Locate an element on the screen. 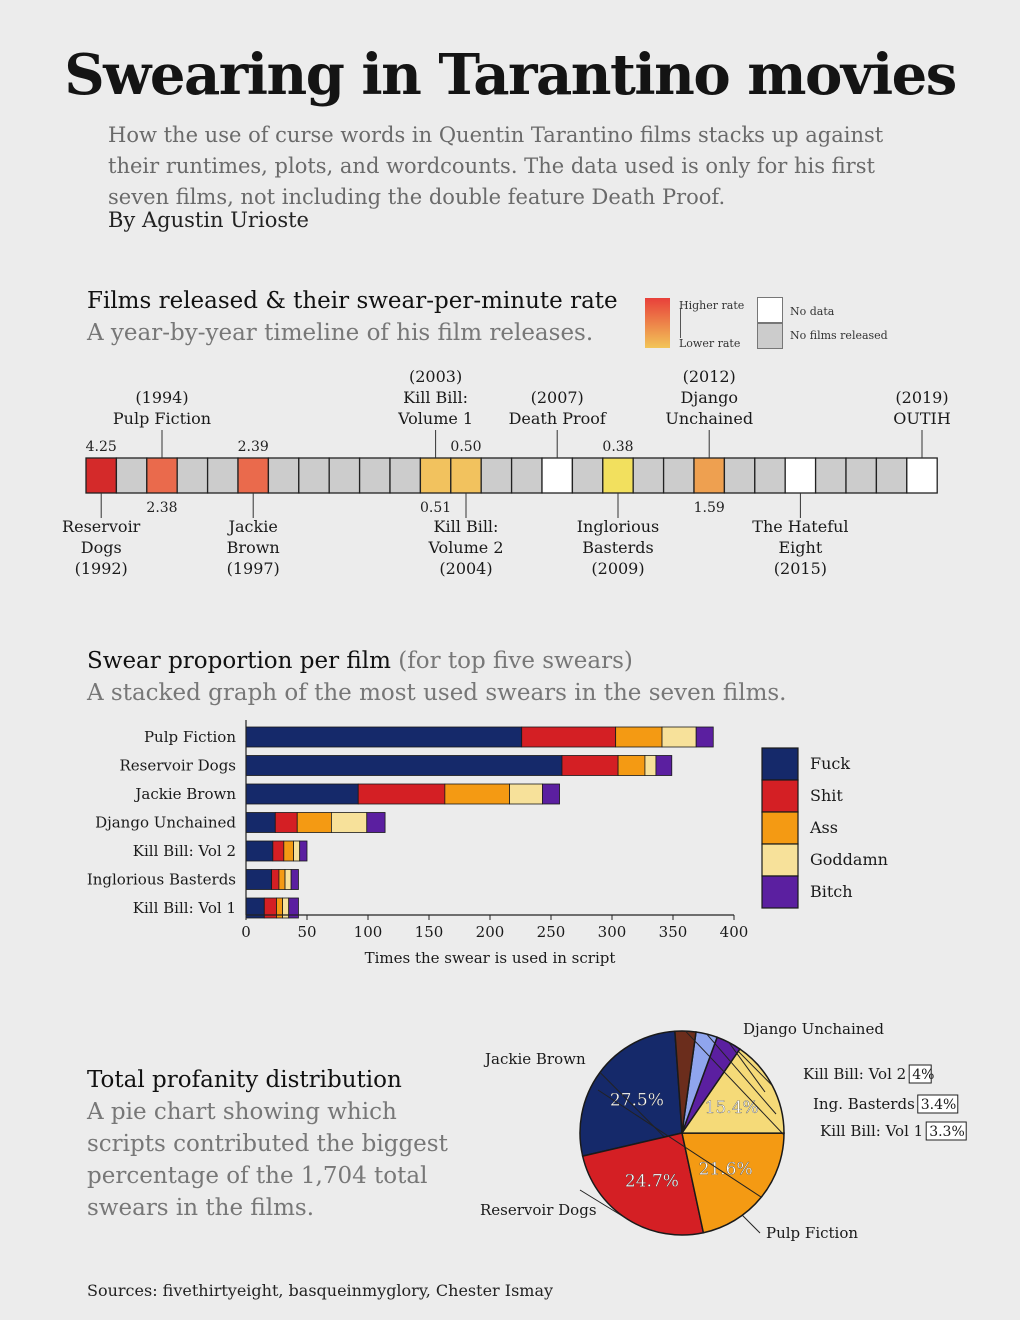 This screenshot has width=1020, height=1320. film-label-2003-line-2: Volume 1 is located at coordinates (435, 418).